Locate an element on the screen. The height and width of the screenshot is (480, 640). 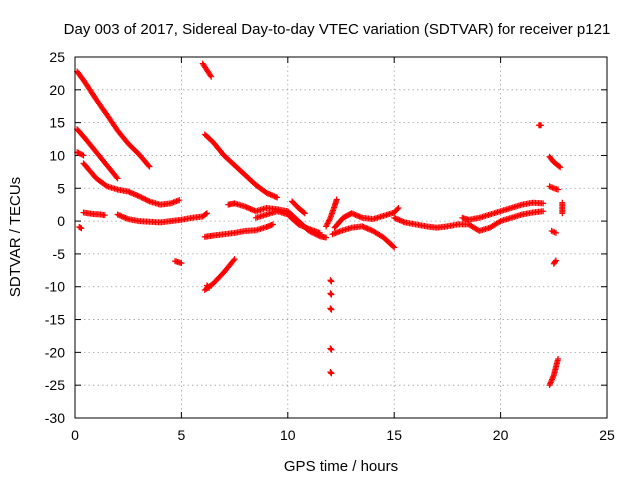
x-tick-label: 0 is located at coordinates (75, 435).